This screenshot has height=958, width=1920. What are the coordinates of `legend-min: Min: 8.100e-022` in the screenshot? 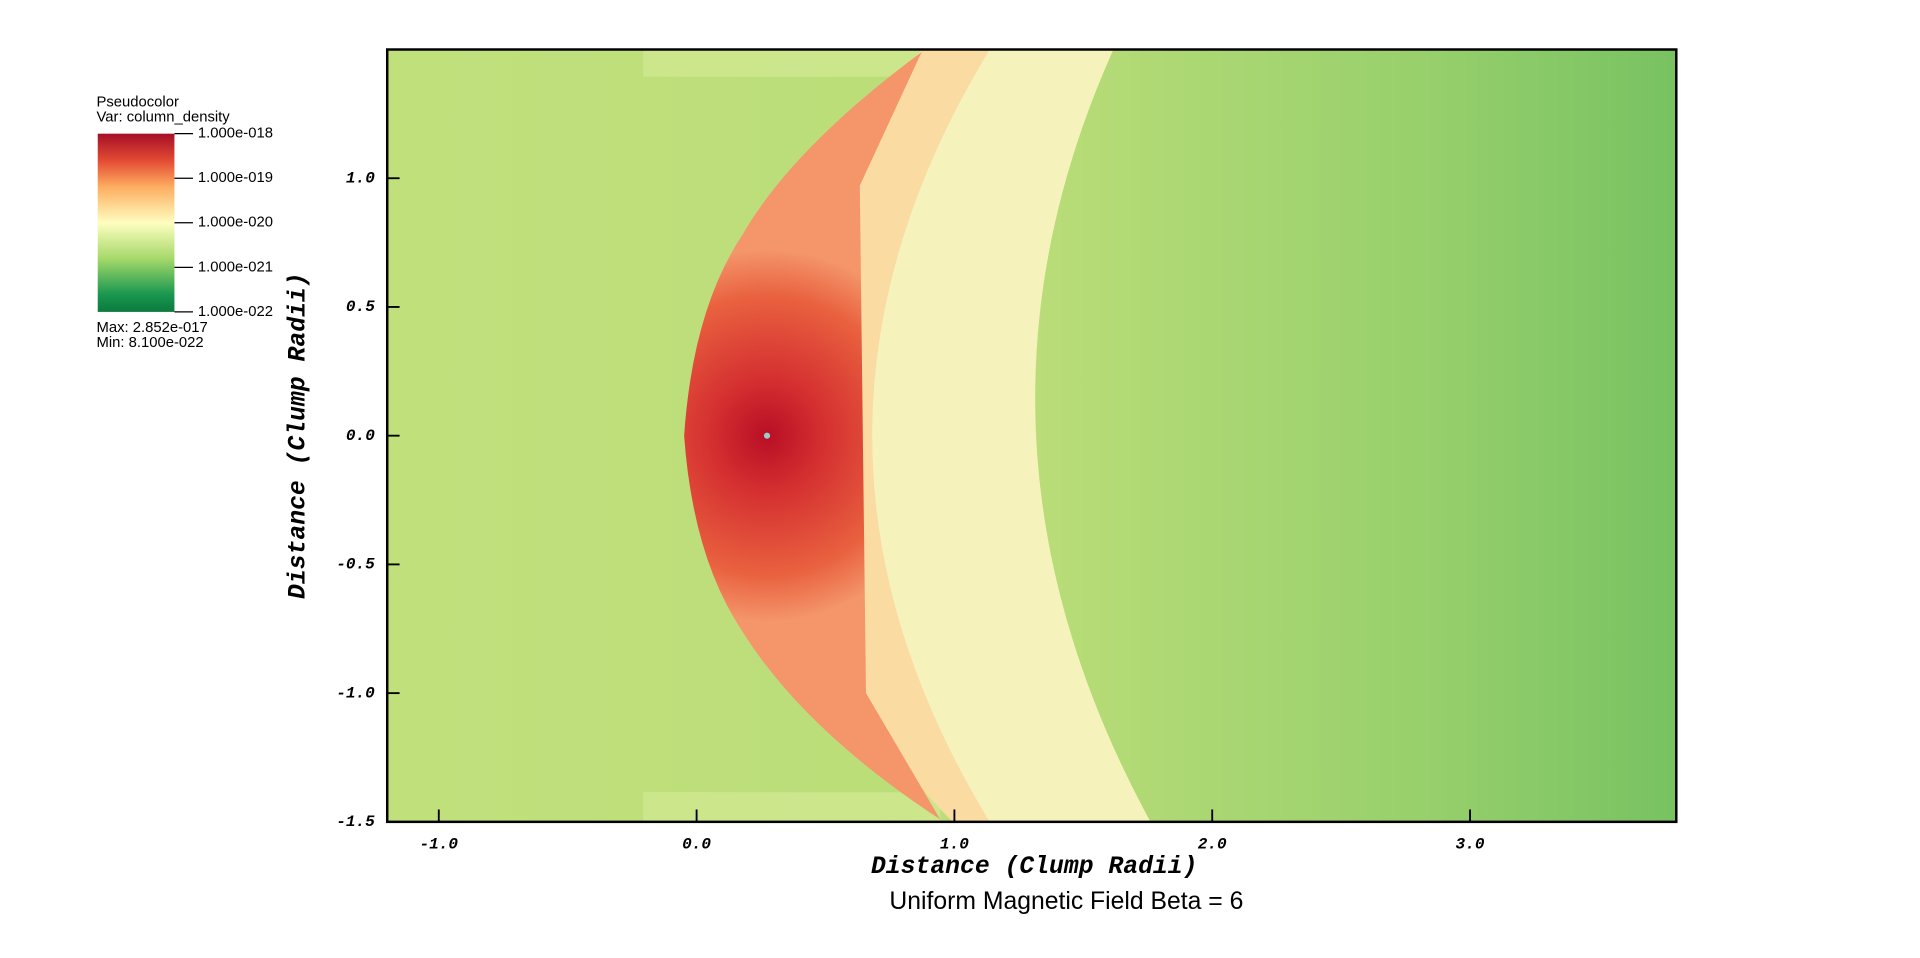 It's located at (149, 343).